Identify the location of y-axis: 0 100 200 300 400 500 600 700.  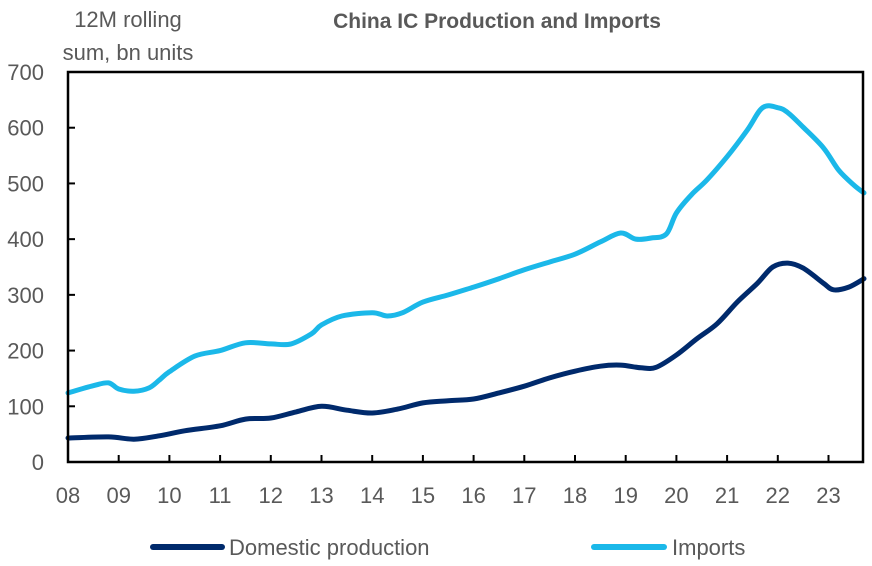
(41, 267).